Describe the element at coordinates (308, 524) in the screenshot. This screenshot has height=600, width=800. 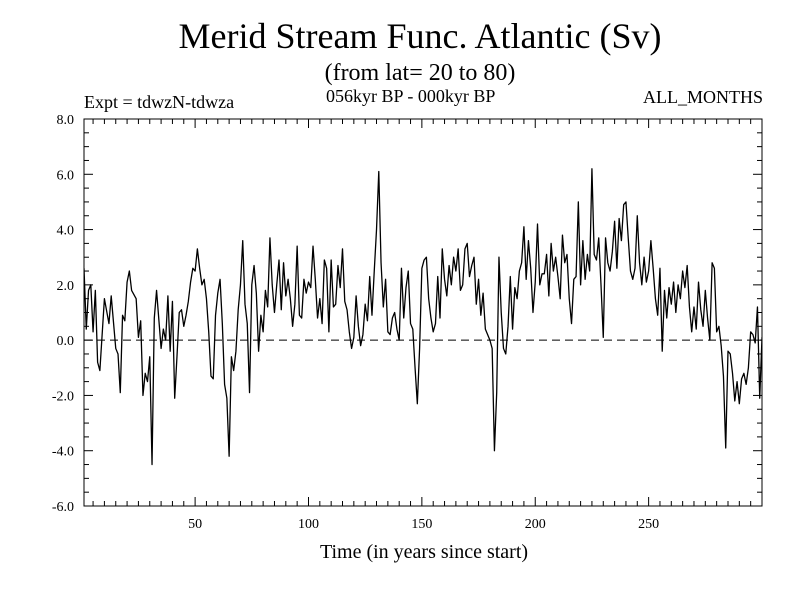
I see `x-tick-label: 100` at that location.